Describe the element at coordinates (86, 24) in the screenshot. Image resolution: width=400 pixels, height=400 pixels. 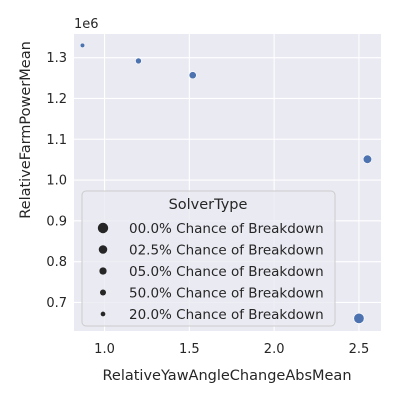
I see `y-offset-label: 1e6` at that location.